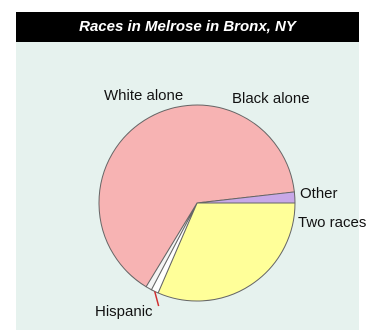 The image size is (374, 333). Describe the element at coordinates (187, 27) in the screenshot. I see `chart-title: Races in Melrose in Bronx, NY` at that location.